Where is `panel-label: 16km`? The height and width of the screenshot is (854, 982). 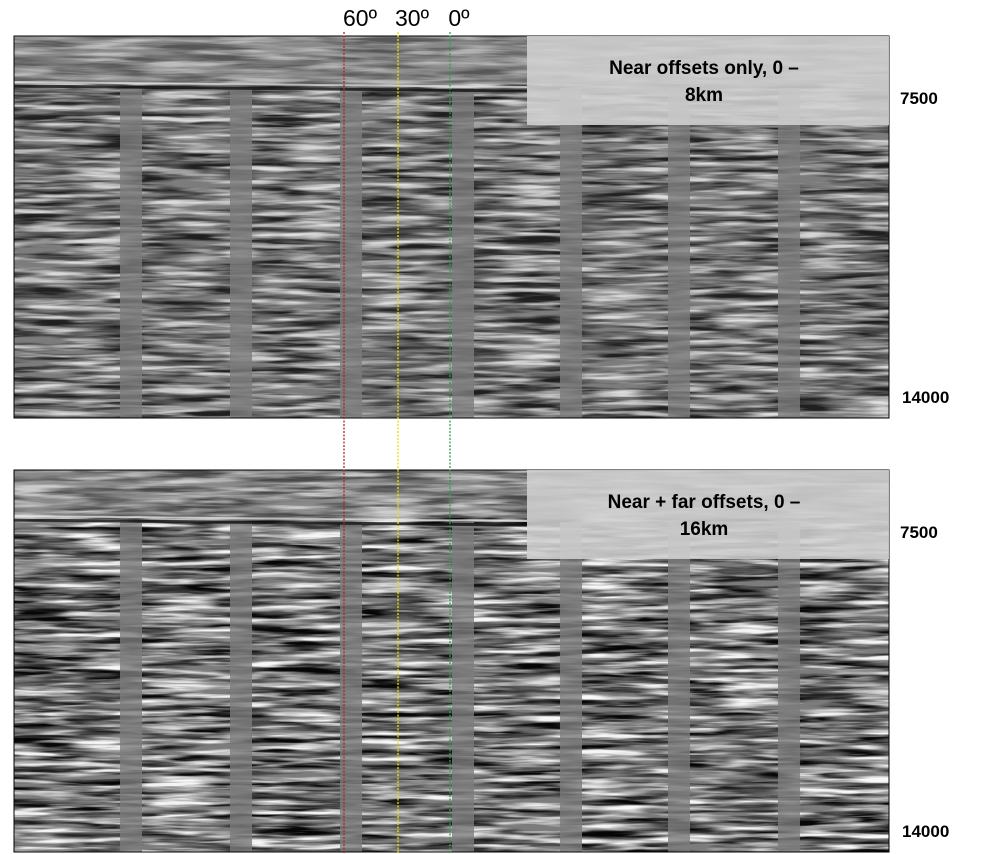
panel-label: 16km is located at coordinates (704, 529).